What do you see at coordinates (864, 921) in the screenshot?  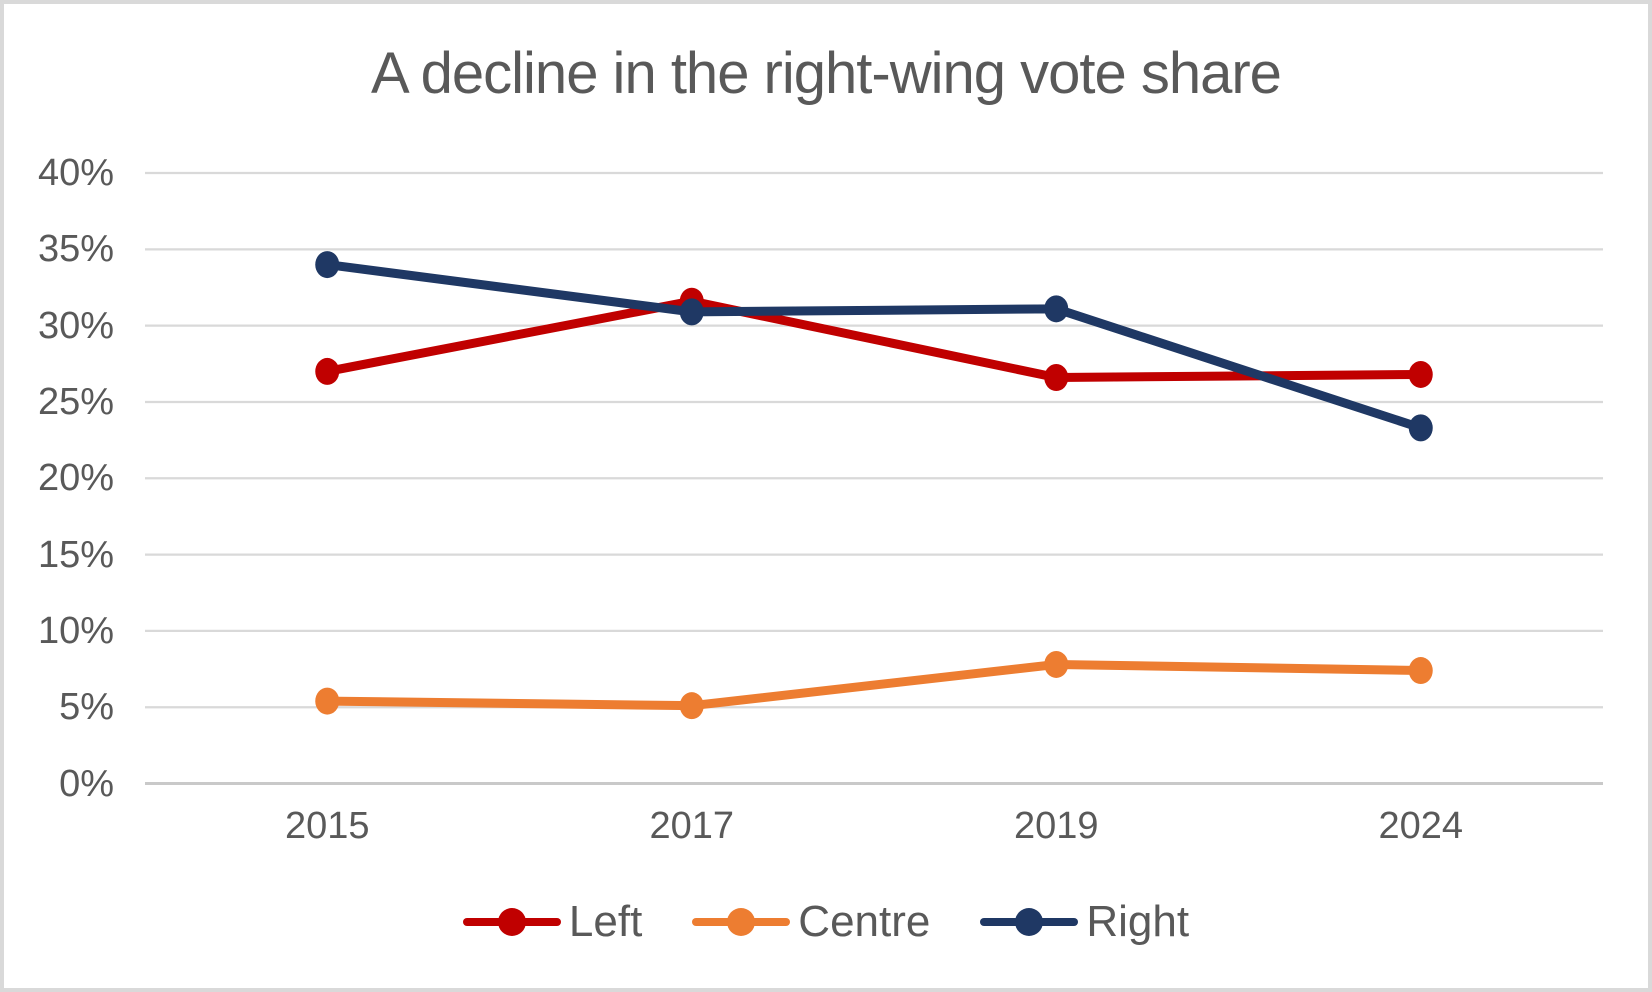 I see `legend-label-centre: Centre` at bounding box center [864, 921].